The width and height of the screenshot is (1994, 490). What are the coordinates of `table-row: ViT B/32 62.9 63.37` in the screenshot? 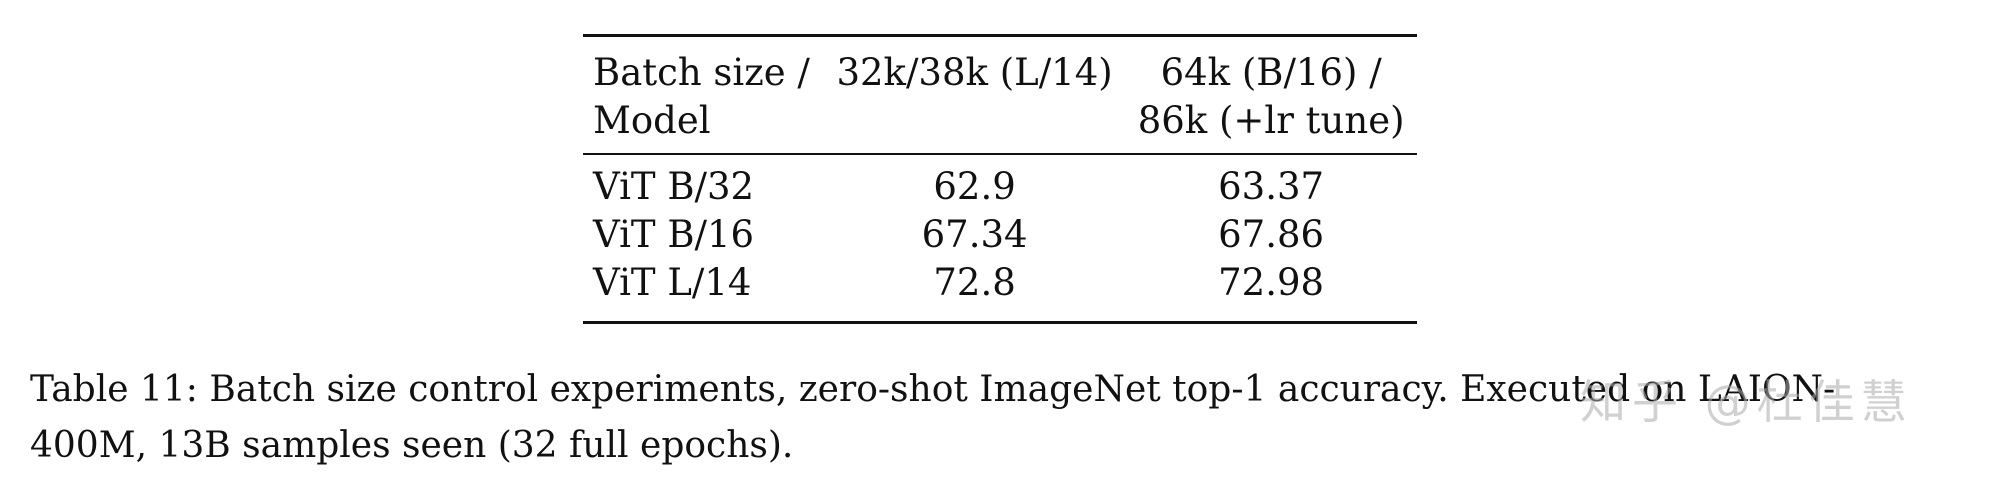 It's located at (1000, 182).